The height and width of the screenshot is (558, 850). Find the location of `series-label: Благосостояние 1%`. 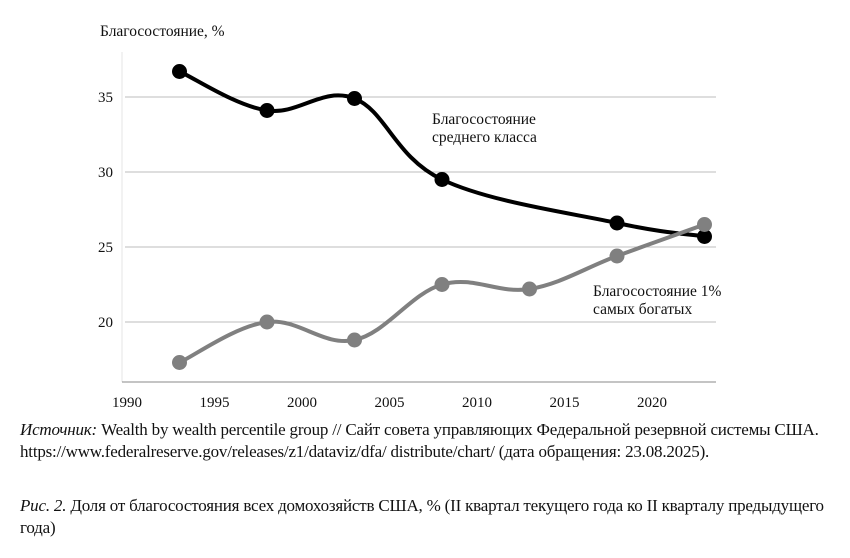

series-label: Благосостояние 1% is located at coordinates (657, 291).